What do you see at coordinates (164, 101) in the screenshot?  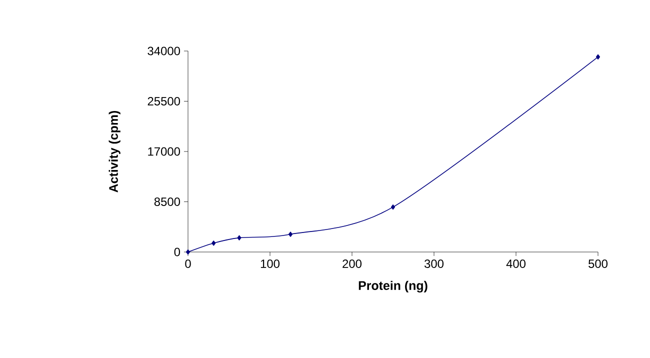 I see `y-tick-label: 25500` at bounding box center [164, 101].